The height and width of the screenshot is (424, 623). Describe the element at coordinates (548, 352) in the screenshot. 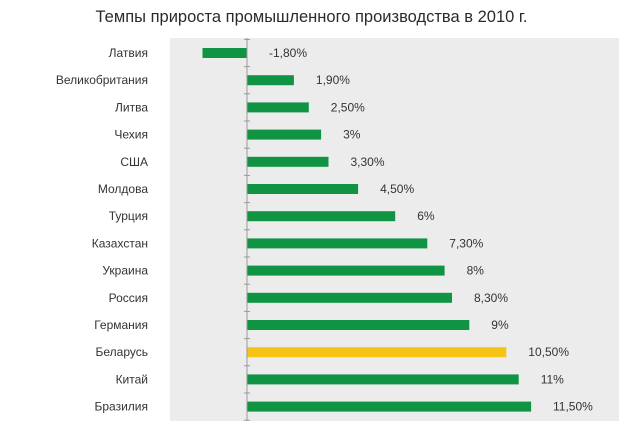

I see `value-label: 10,50%` at that location.